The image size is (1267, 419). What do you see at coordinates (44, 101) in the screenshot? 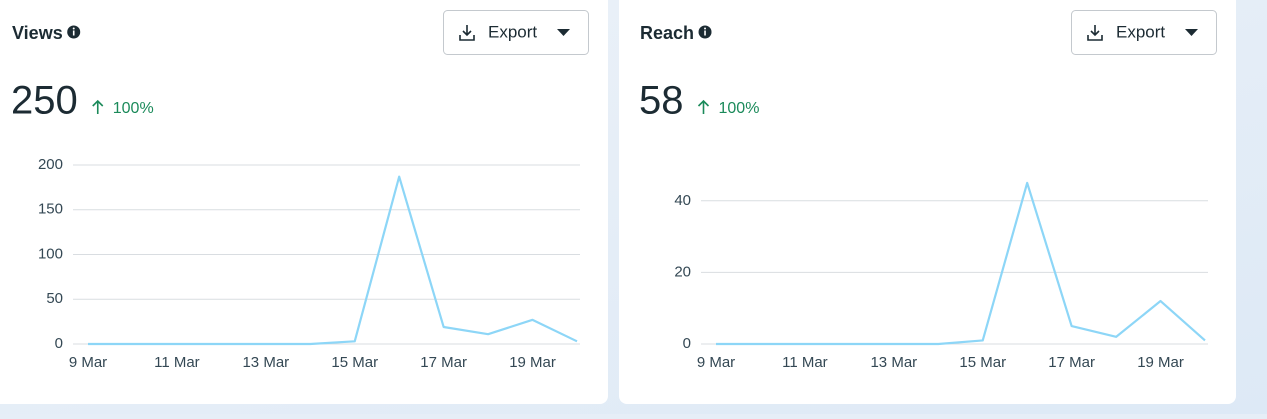
I see `total-value: 250` at bounding box center [44, 101].